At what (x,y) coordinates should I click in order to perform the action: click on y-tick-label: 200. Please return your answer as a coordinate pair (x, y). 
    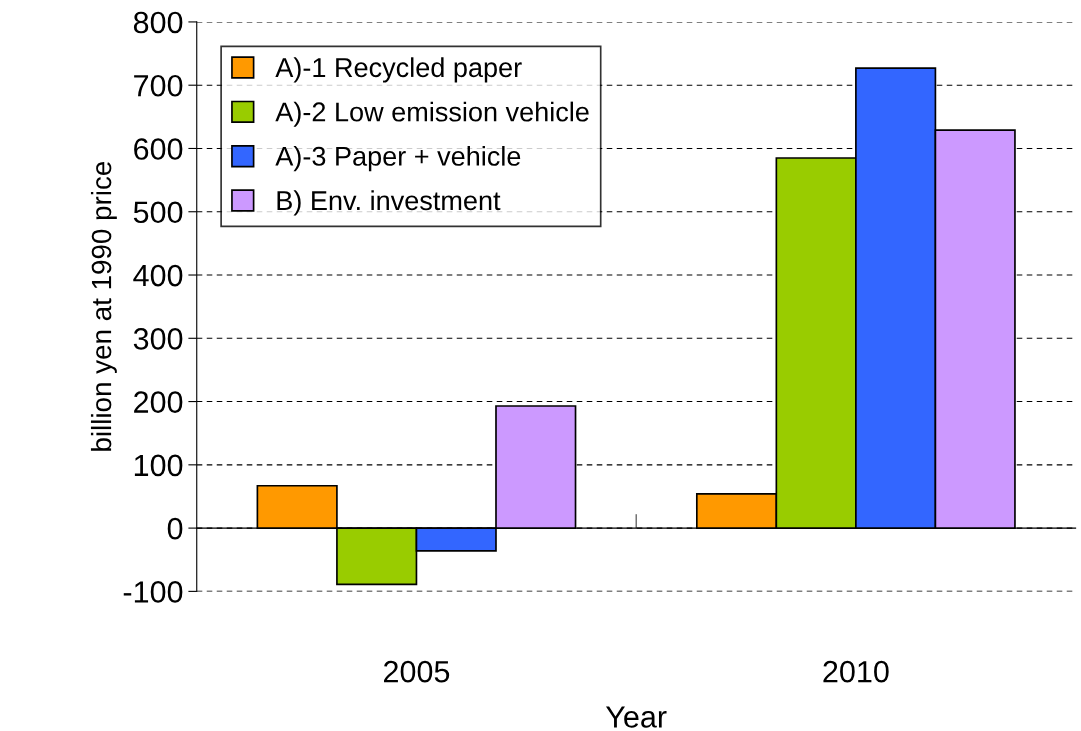
    Looking at the image, I should click on (158, 402).